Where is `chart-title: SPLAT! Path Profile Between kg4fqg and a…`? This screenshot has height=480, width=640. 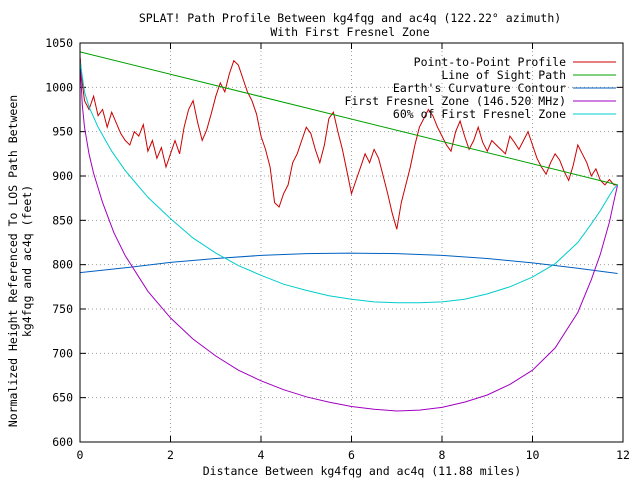 chart-title: SPLAT! Path Profile Between kg4fqg and a… is located at coordinates (350, 18).